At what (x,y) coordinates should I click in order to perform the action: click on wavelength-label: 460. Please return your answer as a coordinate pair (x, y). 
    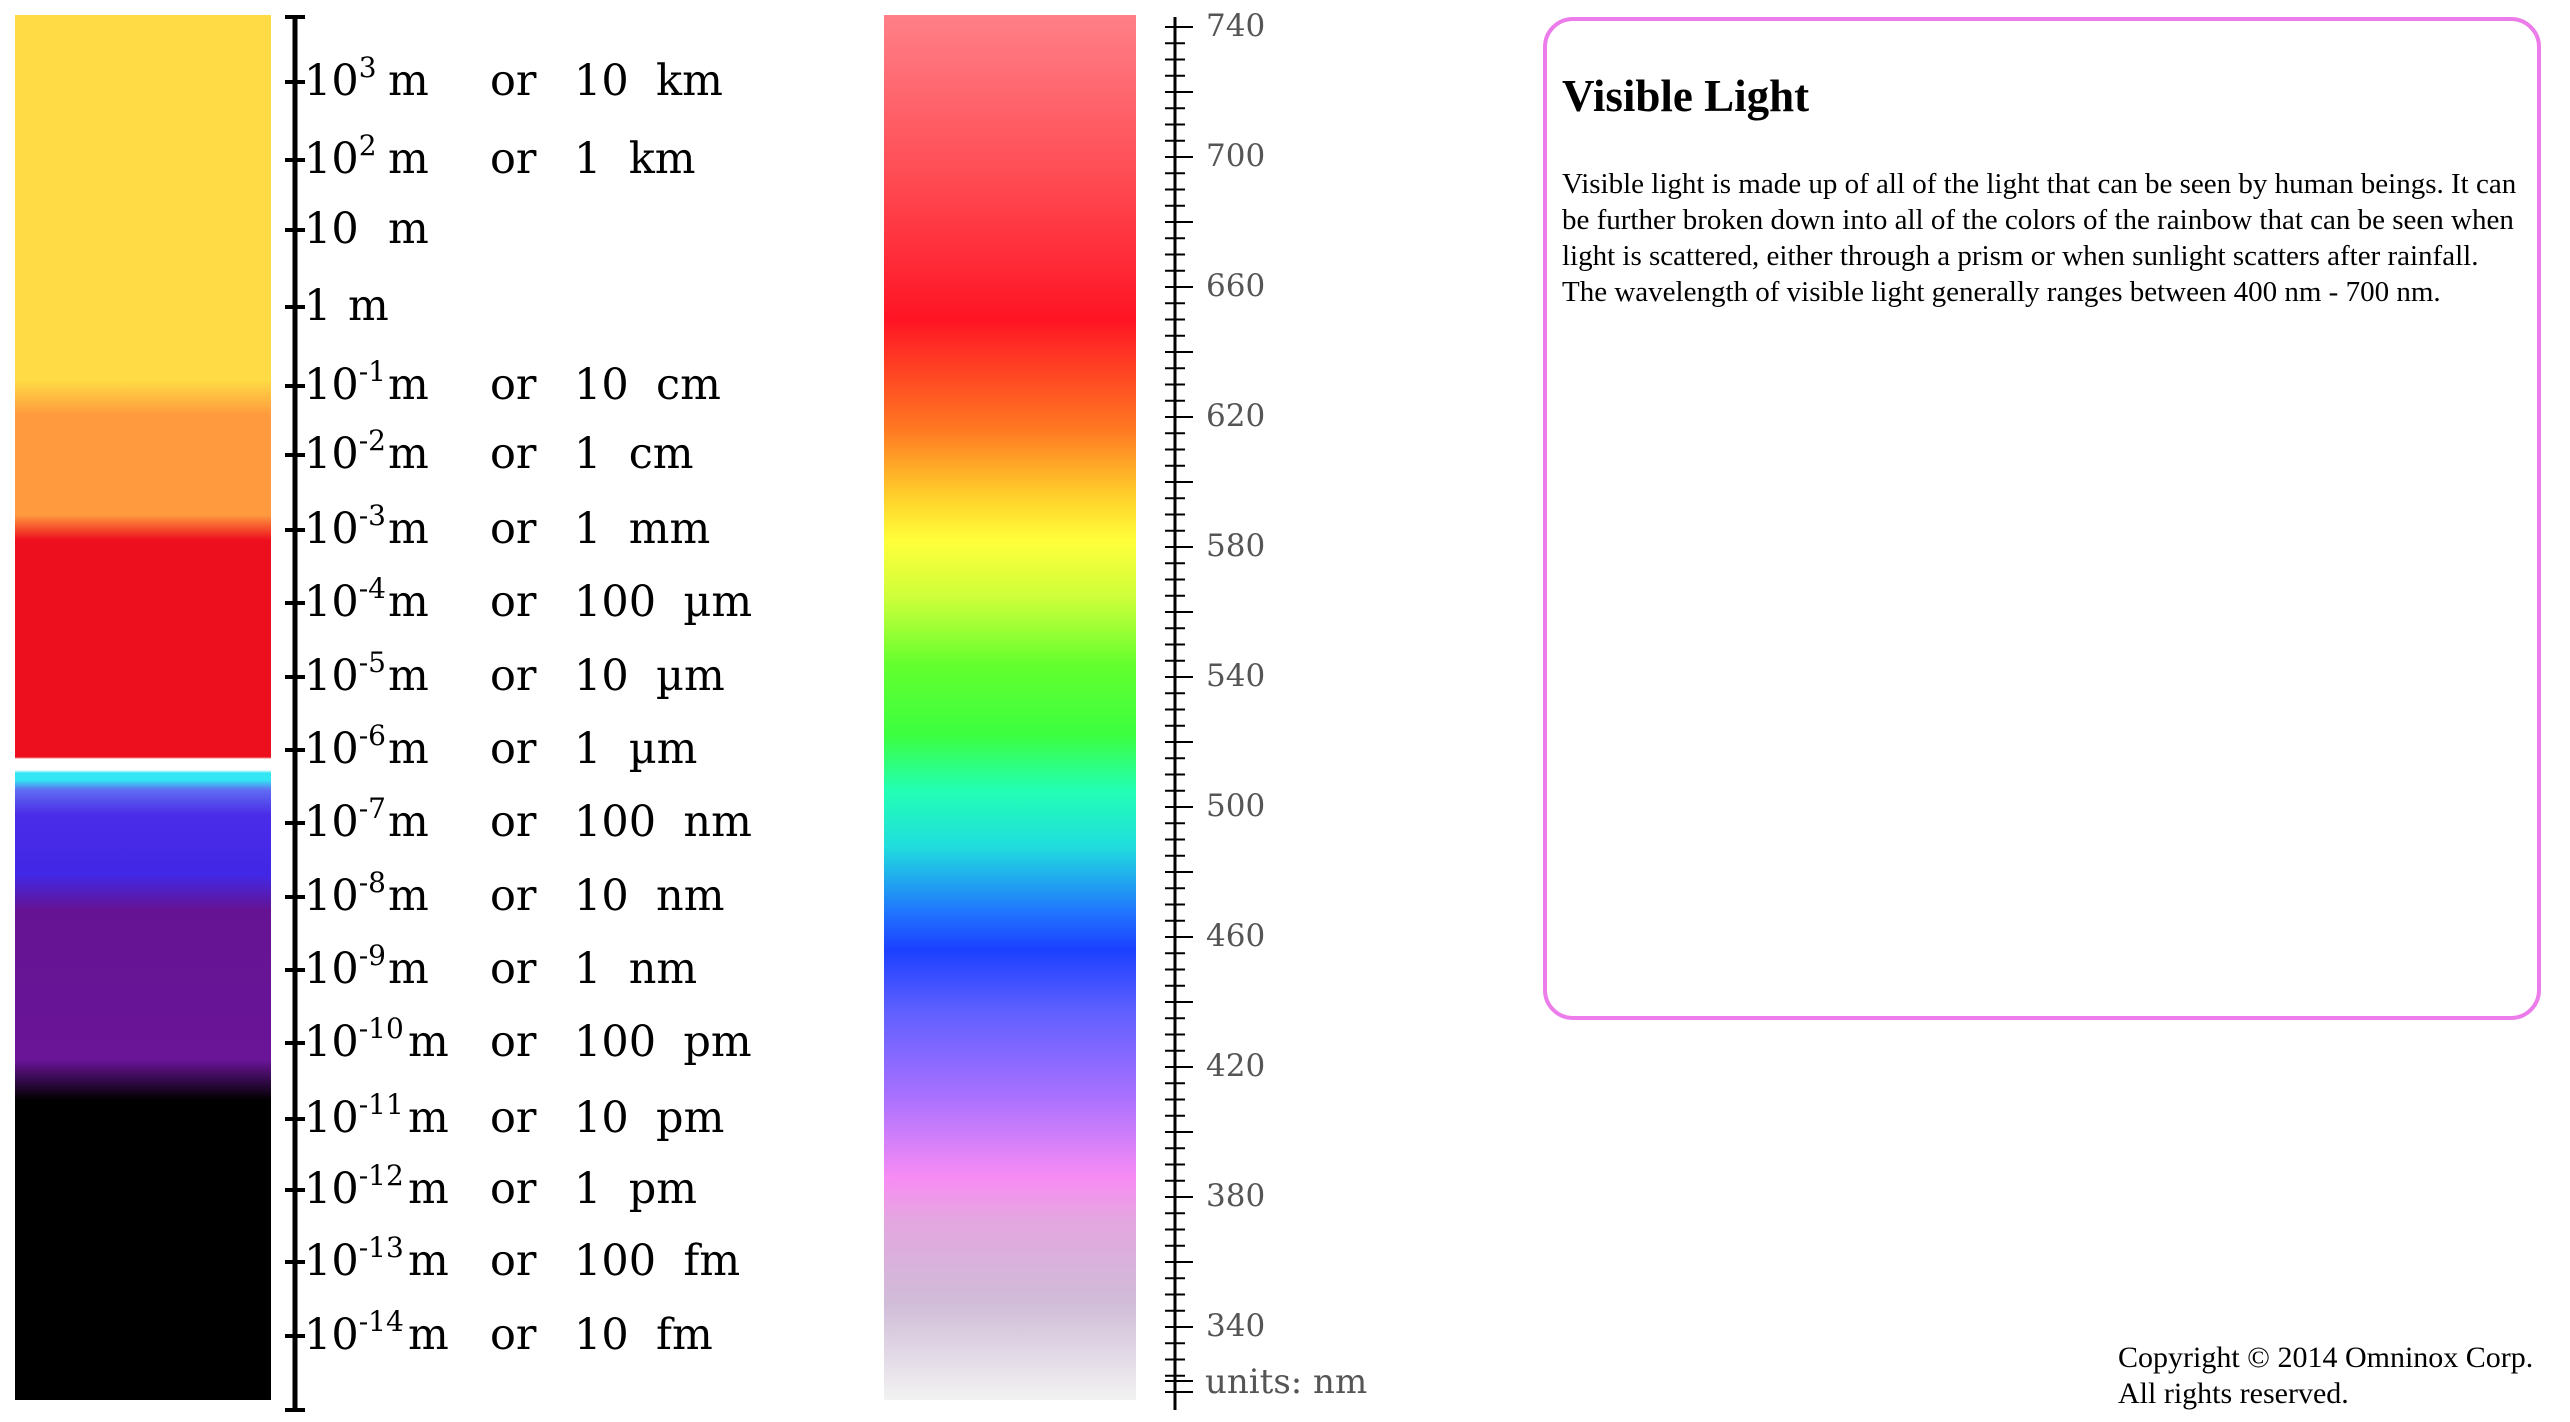
    Looking at the image, I should click on (1236, 936).